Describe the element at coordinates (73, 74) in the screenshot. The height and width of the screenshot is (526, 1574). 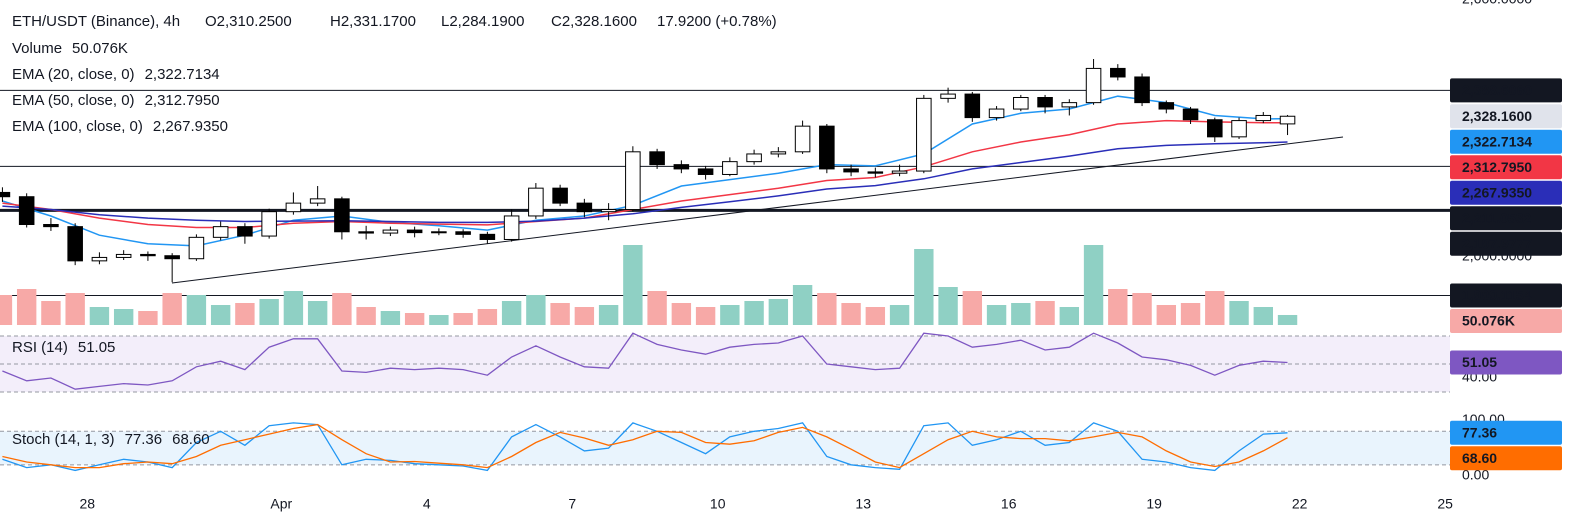
I see `ema-legend: EMA (20, close, 0)` at that location.